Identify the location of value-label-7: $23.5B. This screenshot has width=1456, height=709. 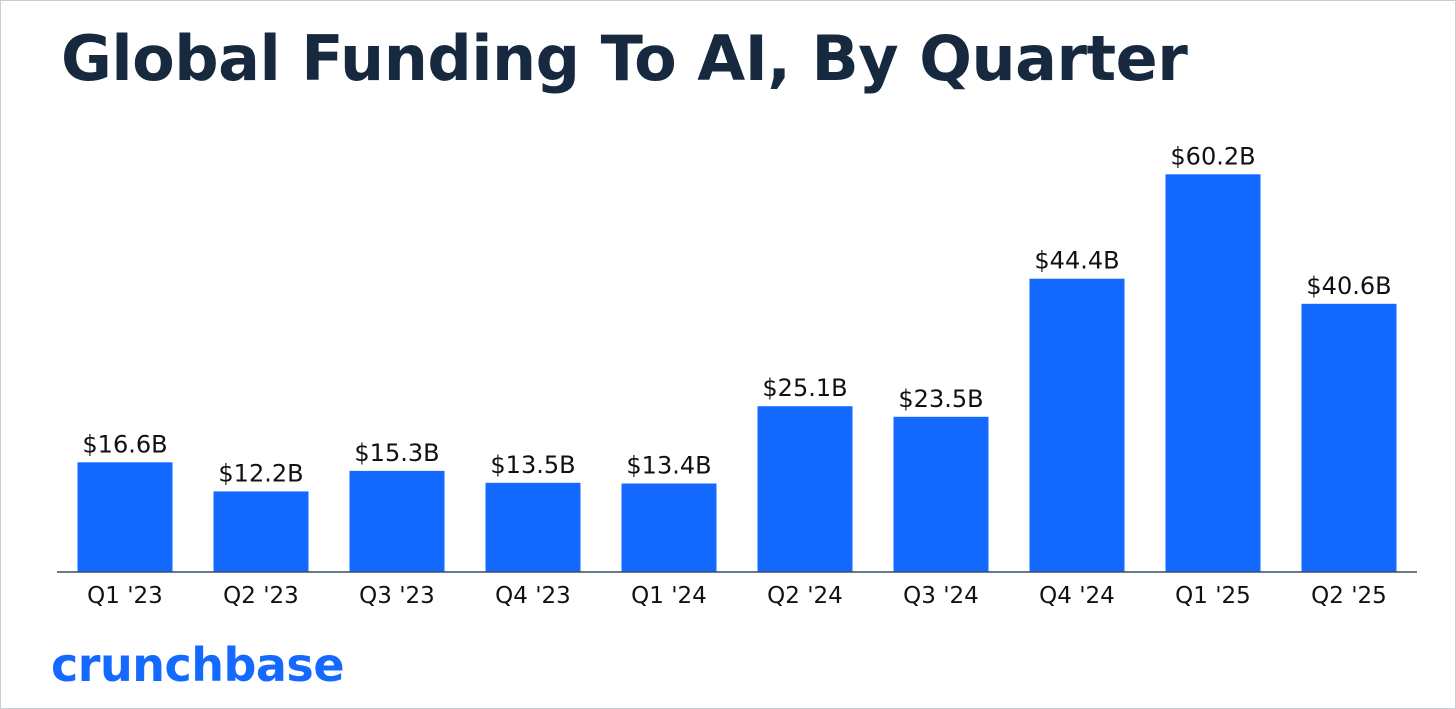
(940, 399).